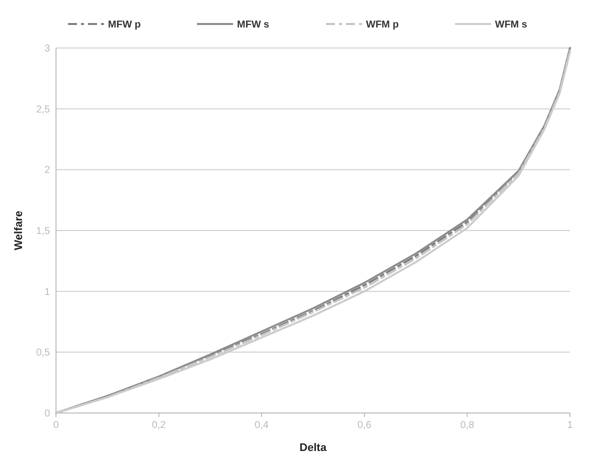  What do you see at coordinates (43, 353) in the screenshot?
I see `y-tick-label: 0,5` at bounding box center [43, 353].